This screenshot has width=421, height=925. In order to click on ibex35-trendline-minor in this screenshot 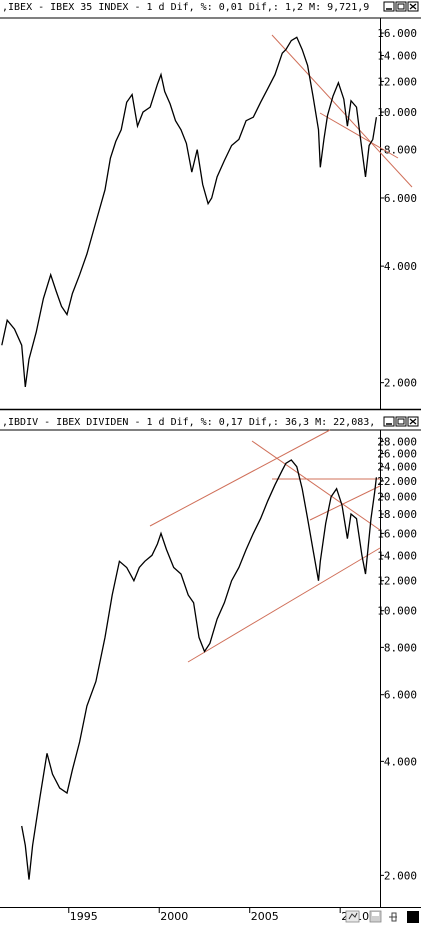, I will do `click(359, 135)`.